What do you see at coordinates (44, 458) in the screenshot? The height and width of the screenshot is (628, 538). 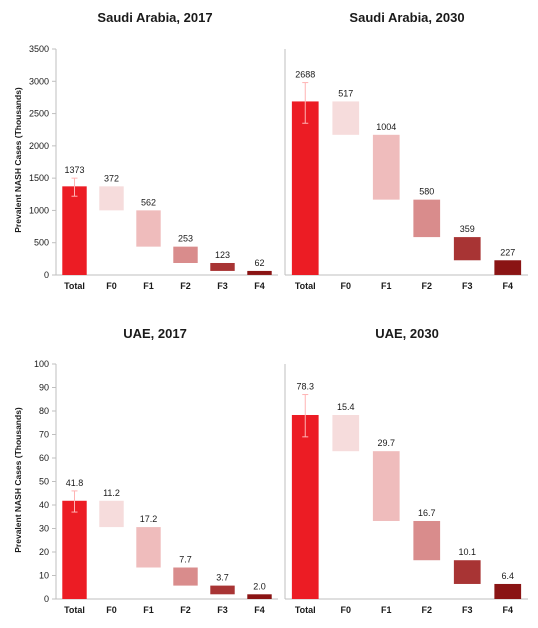 I see `y-tick-label: 60` at bounding box center [44, 458].